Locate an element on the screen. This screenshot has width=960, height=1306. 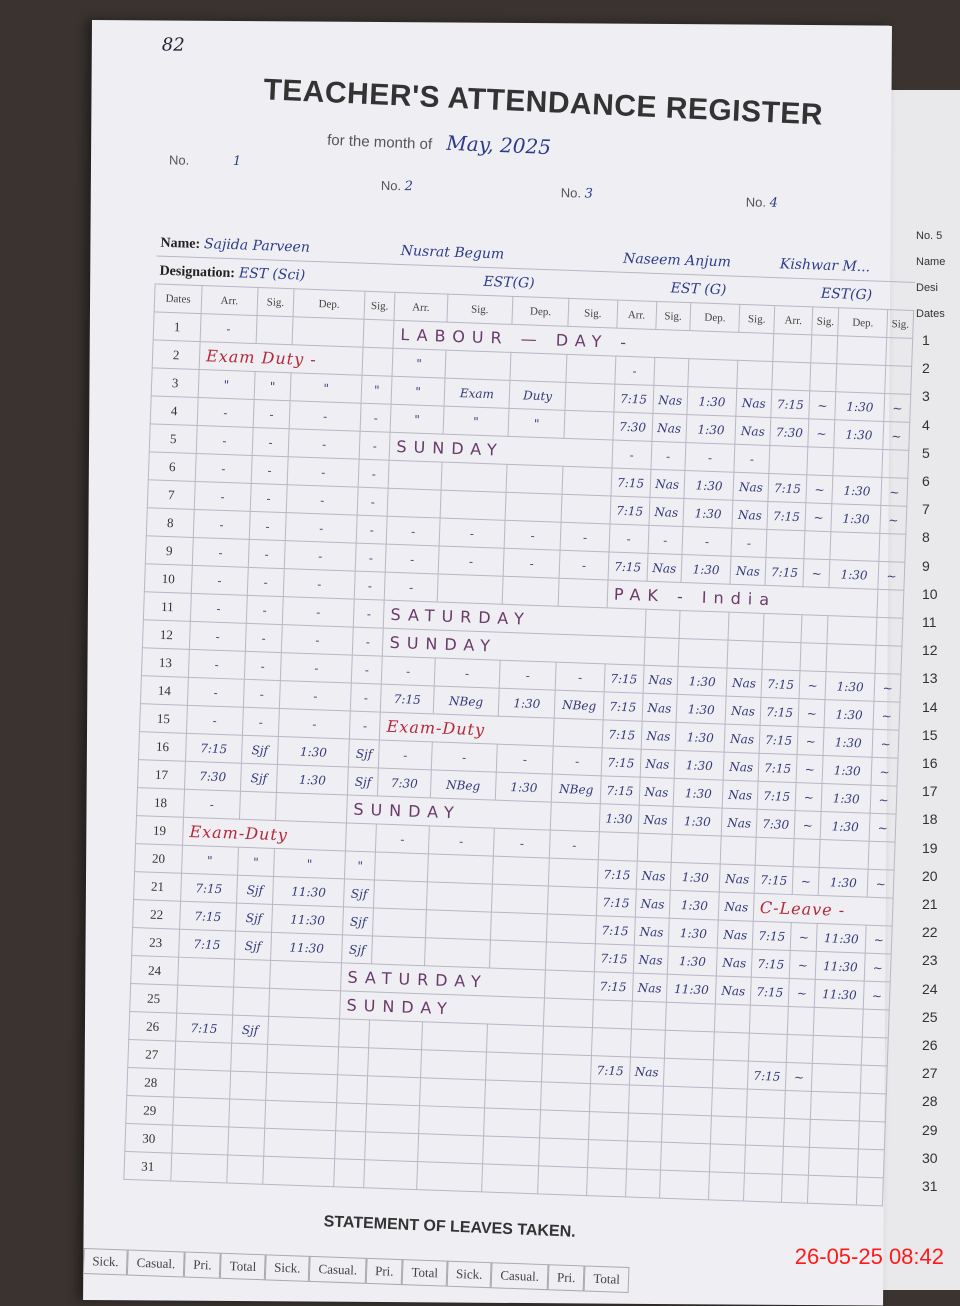
teacher-designation-4: EST(G) is located at coordinates (846, 294).